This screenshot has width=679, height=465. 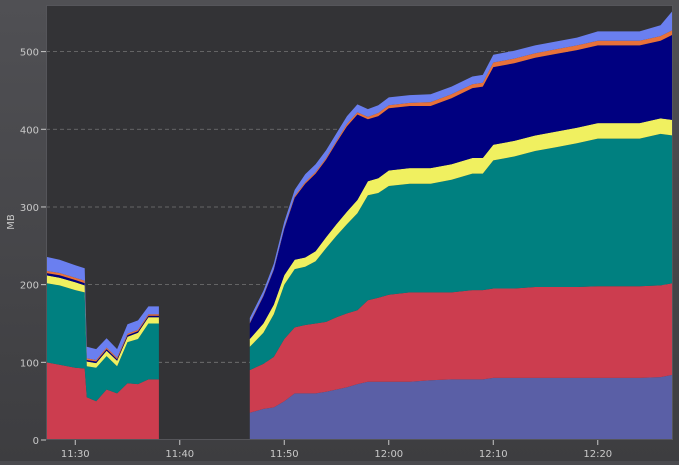 I want to click on x-tick-label: 12:10, so click(x=493, y=454).